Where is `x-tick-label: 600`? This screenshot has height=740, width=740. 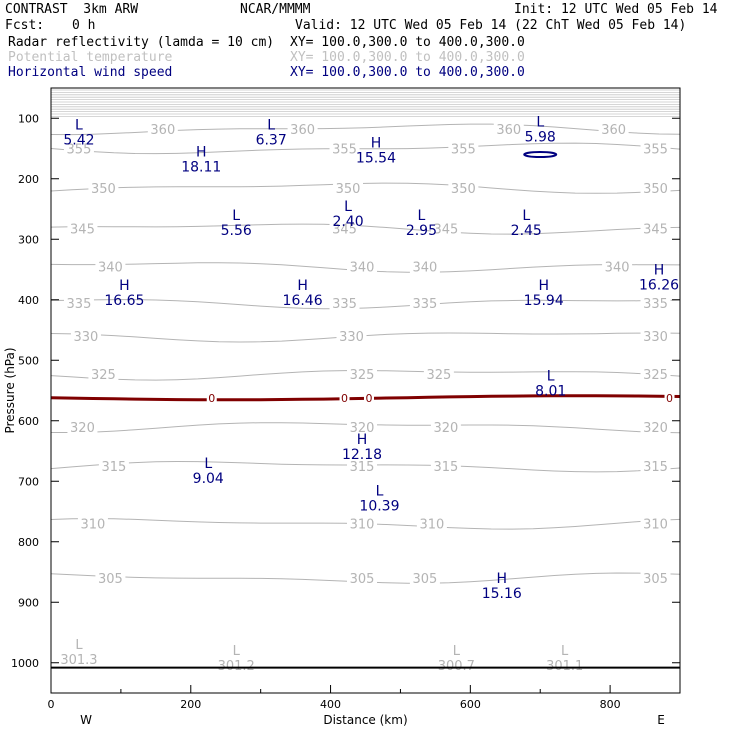
x-tick-label: 600 is located at coordinates (470, 704).